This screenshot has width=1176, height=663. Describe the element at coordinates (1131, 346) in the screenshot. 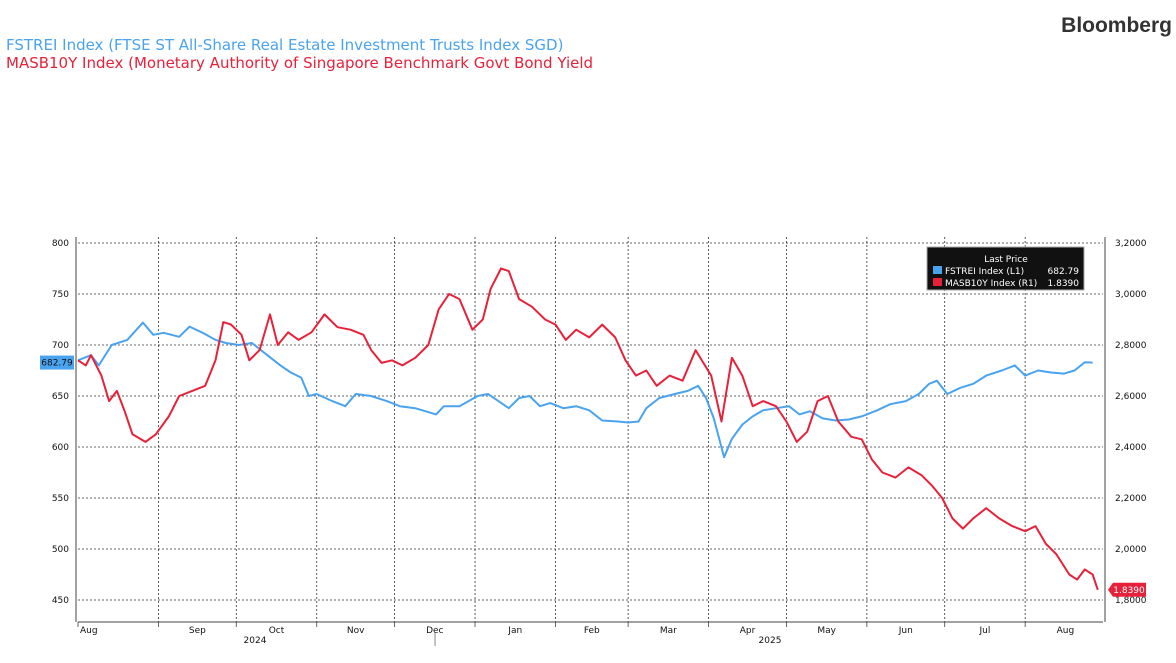

I see `y-right-tick-label: 2,8000` at that location.